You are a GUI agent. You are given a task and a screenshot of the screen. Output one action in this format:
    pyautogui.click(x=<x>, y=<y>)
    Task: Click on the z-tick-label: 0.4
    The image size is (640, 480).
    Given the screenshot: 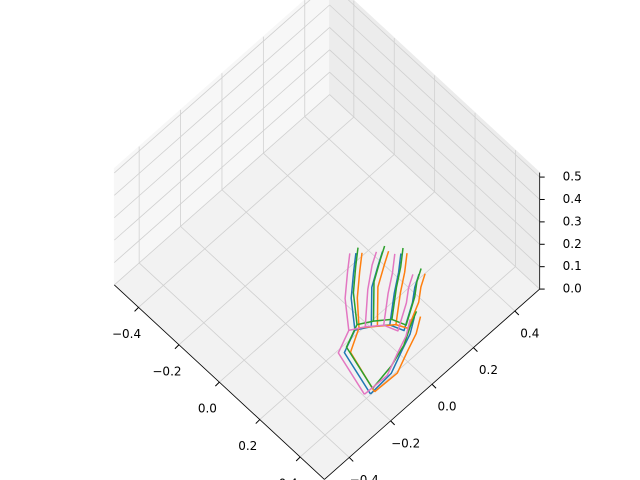 What is the action you would take?
    pyautogui.click(x=572, y=199)
    